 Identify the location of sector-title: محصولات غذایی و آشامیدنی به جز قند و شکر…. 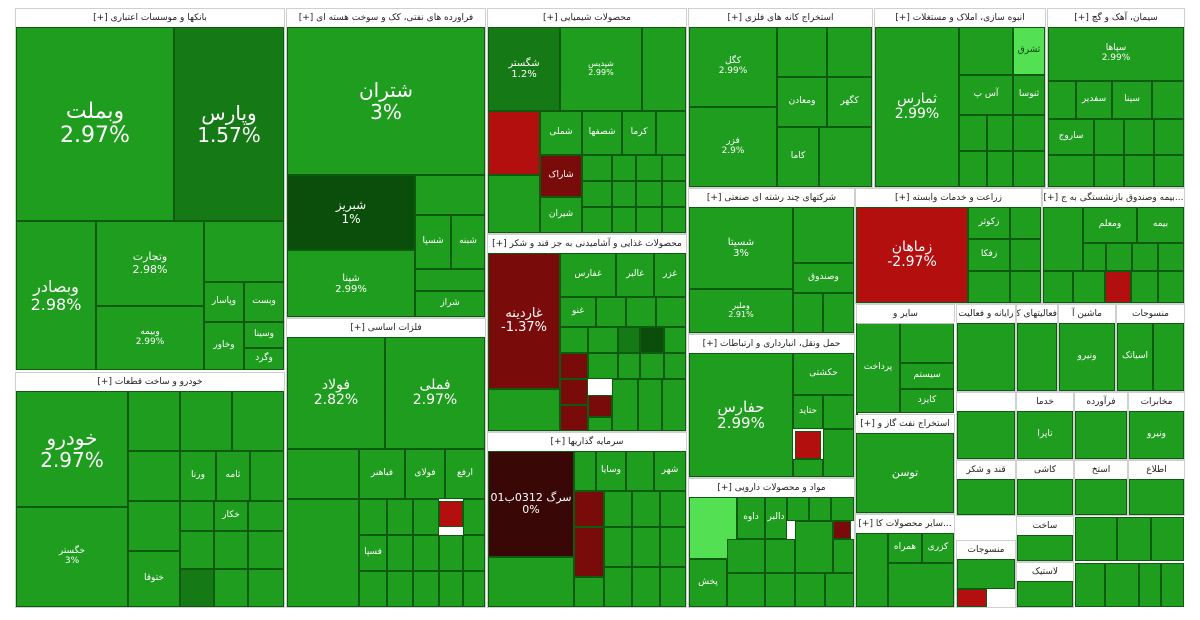
(587, 244).